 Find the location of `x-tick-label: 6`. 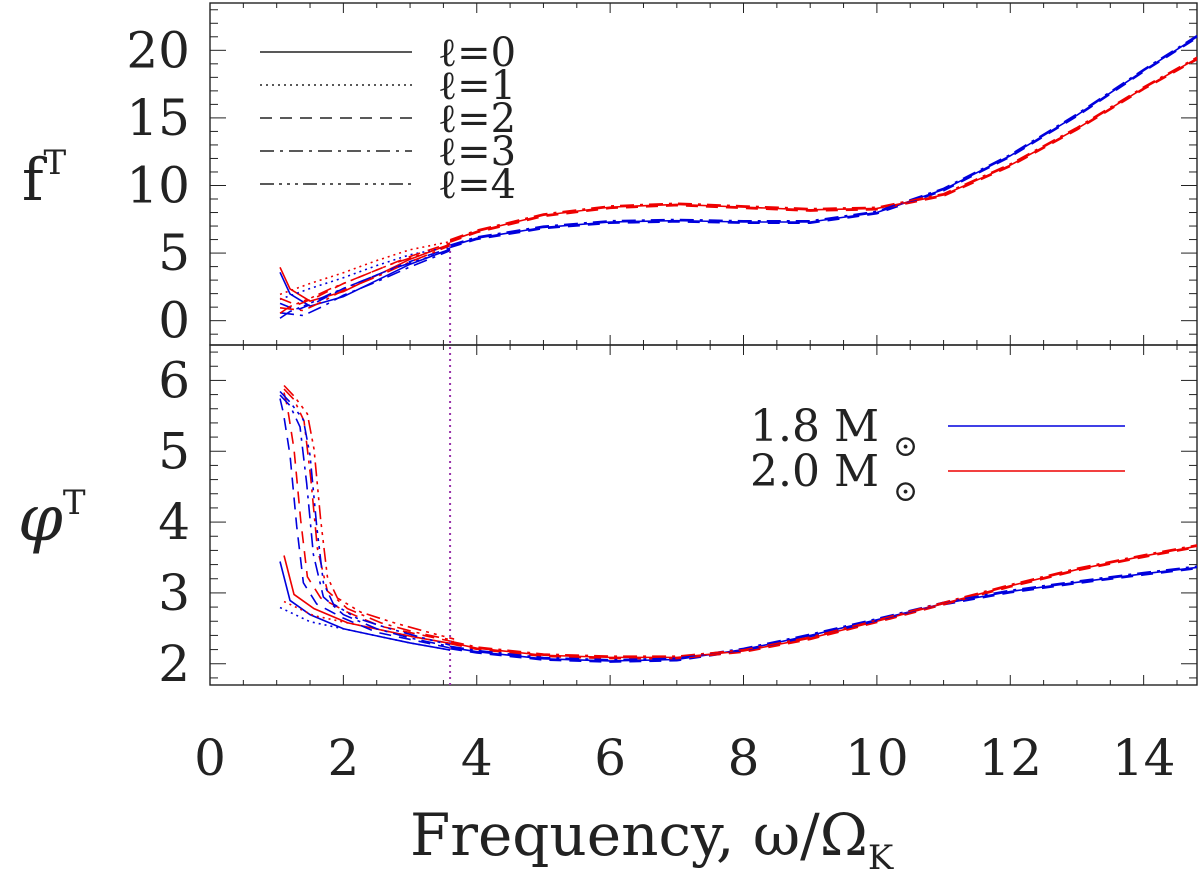

x-tick-label: 6 is located at coordinates (610, 758).